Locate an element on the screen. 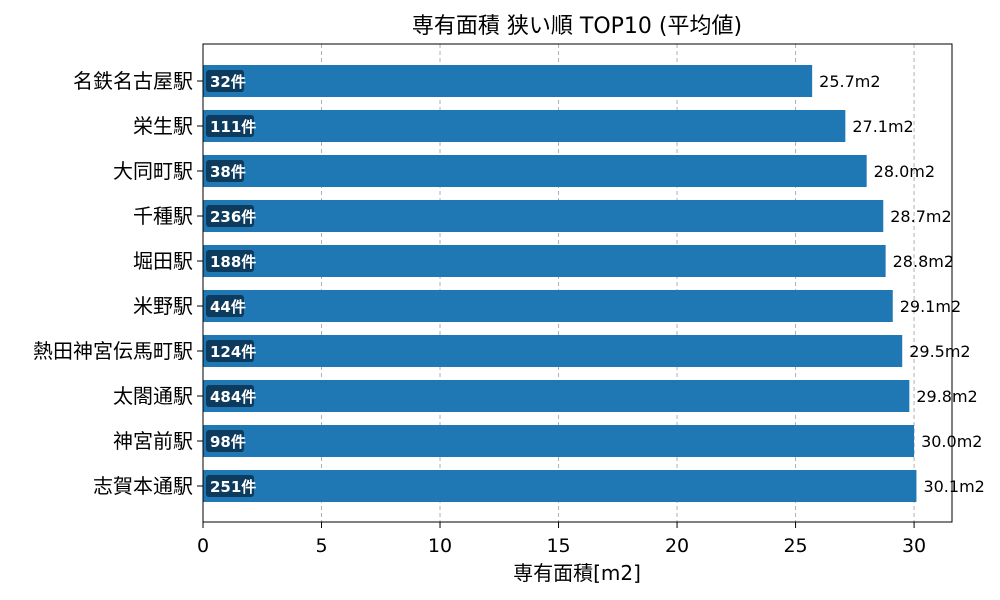  y-tick-label: 太閤通駅 is located at coordinates (153, 396).